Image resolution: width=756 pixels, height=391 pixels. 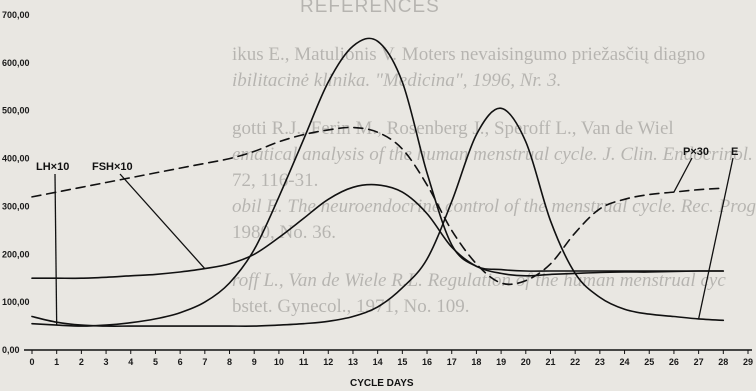 What do you see at coordinates (16, 302) in the screenshot?
I see `y-tick-label: 100,00` at bounding box center [16, 302].